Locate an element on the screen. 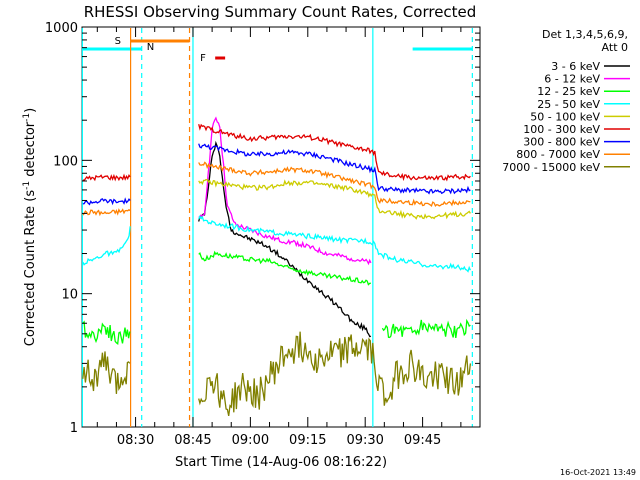 This screenshot has width=640, height=480. y-axis-label-sup1: -1 is located at coordinates (27, 185).